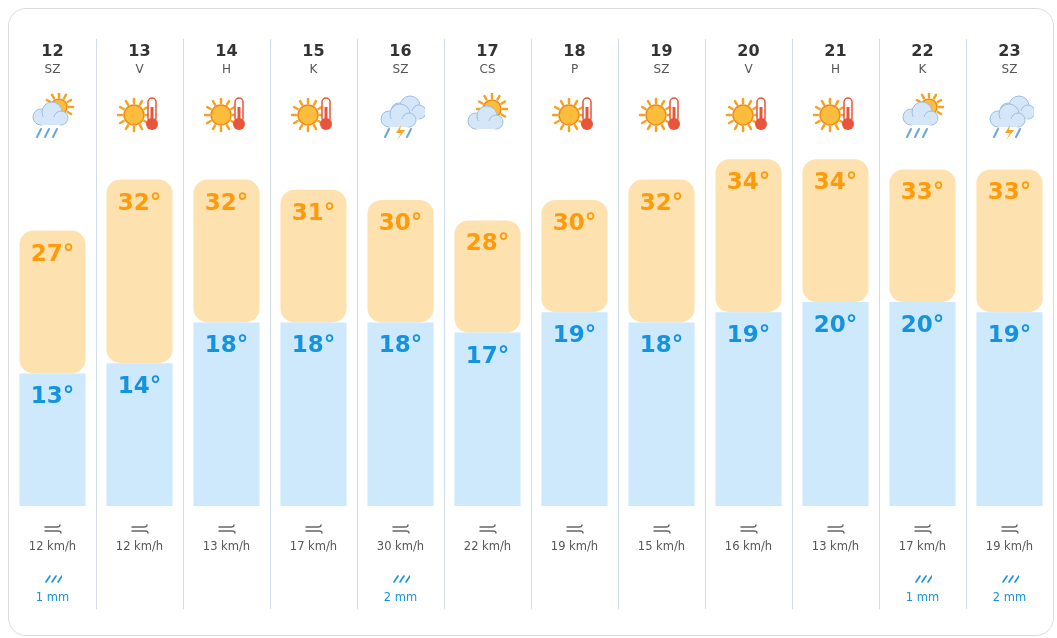 Image resolution: width=1057 pixels, height=638 pixels. What do you see at coordinates (313, 211) in the screenshot?
I see `total-label: 31°` at bounding box center [313, 211].